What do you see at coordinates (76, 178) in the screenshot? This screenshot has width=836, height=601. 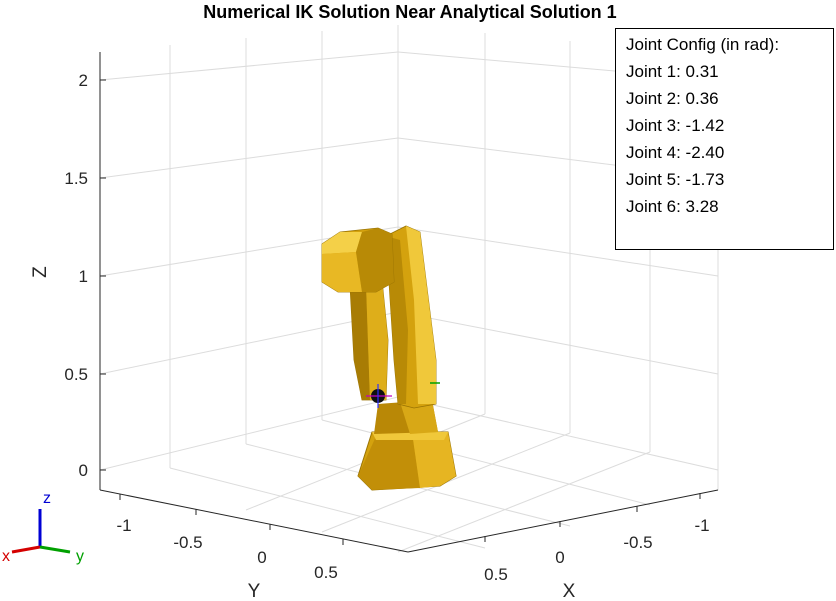 I see `z-tick-label: 1.5` at bounding box center [76, 178].